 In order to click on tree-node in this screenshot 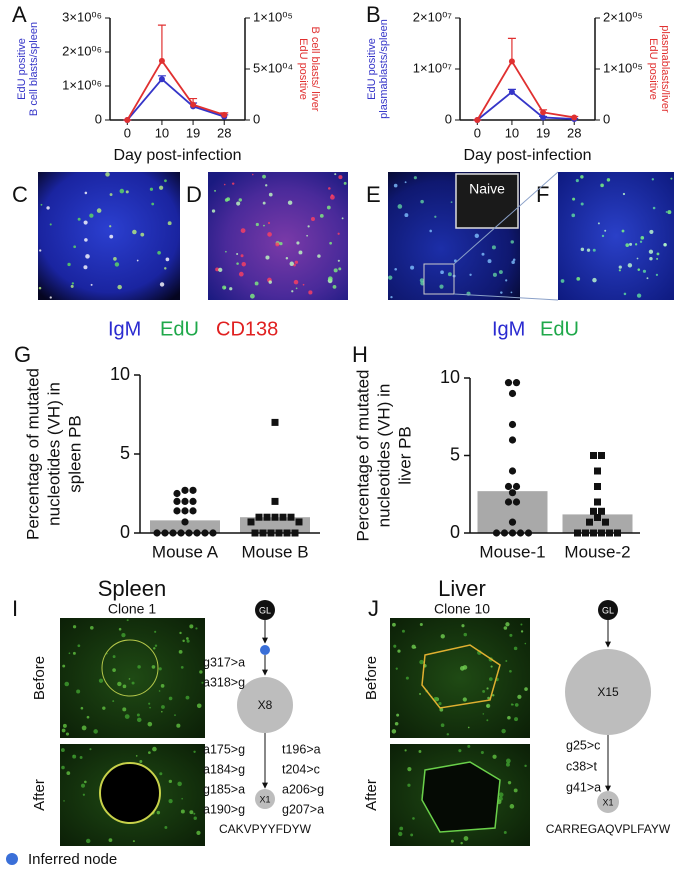, I will do `click(608, 610)`.